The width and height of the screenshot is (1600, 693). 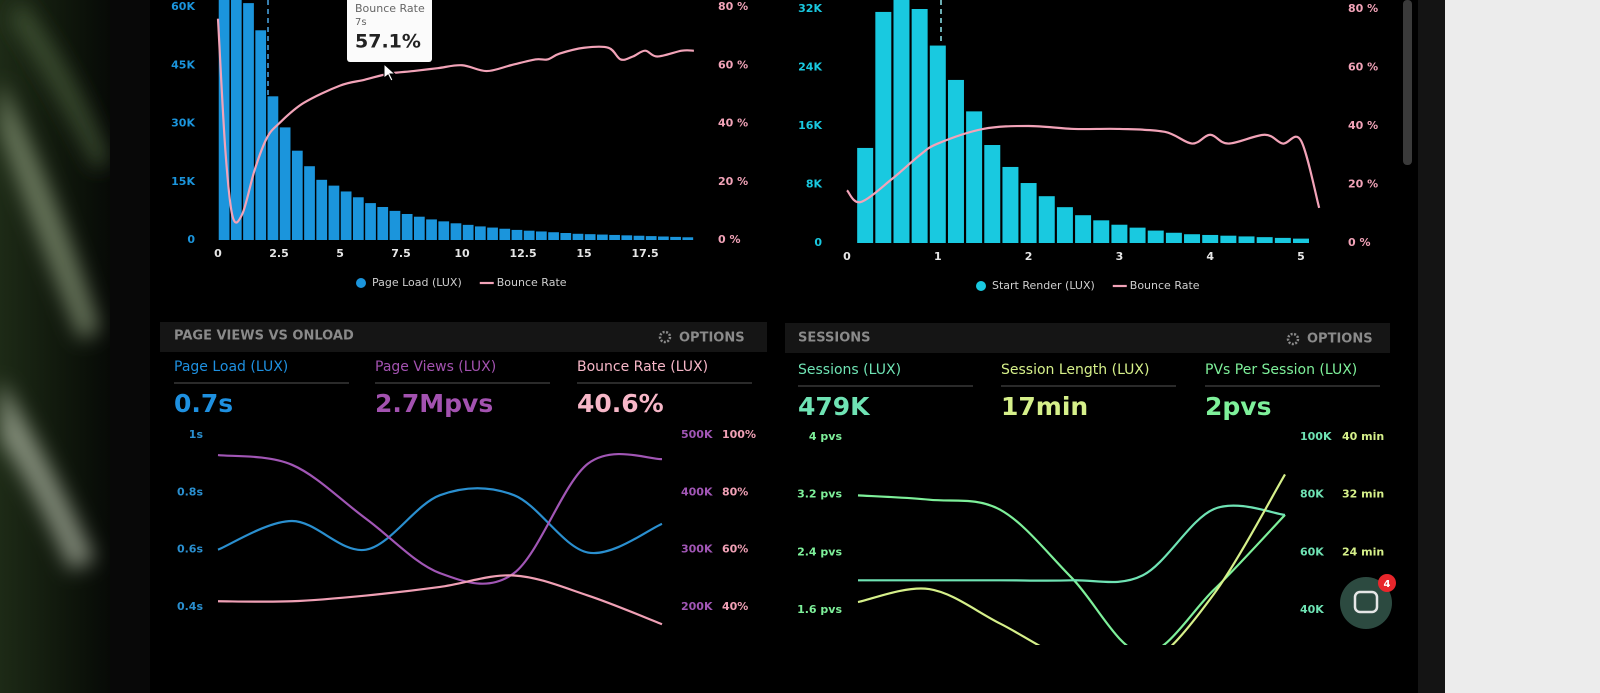 I want to click on x-tick-label: 10, so click(x=462, y=253).